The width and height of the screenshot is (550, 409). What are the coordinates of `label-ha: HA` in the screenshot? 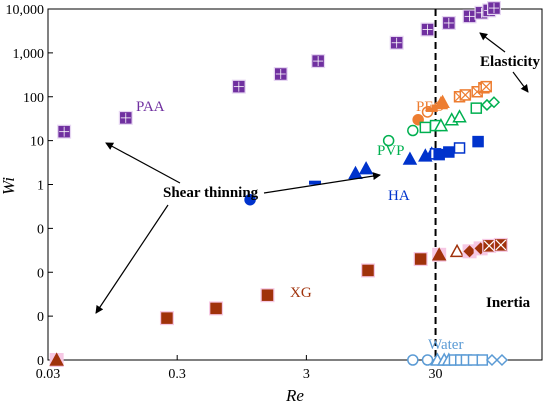 It's located at (399, 196).